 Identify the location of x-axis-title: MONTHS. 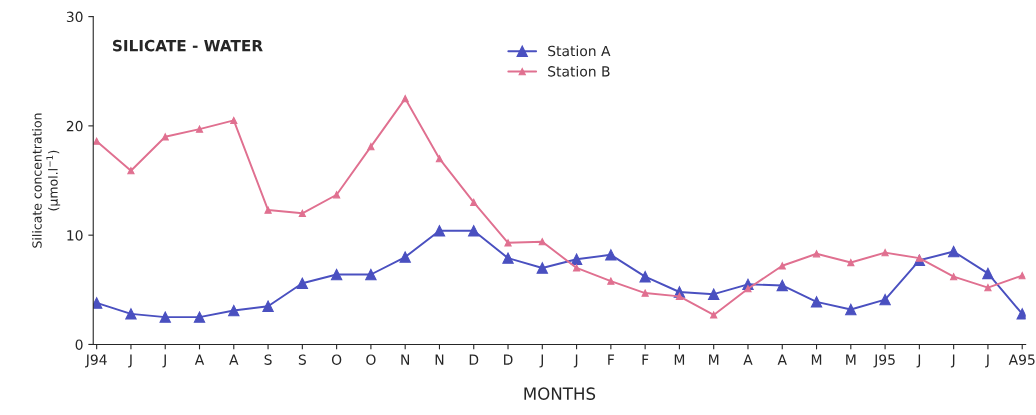
(560, 393).